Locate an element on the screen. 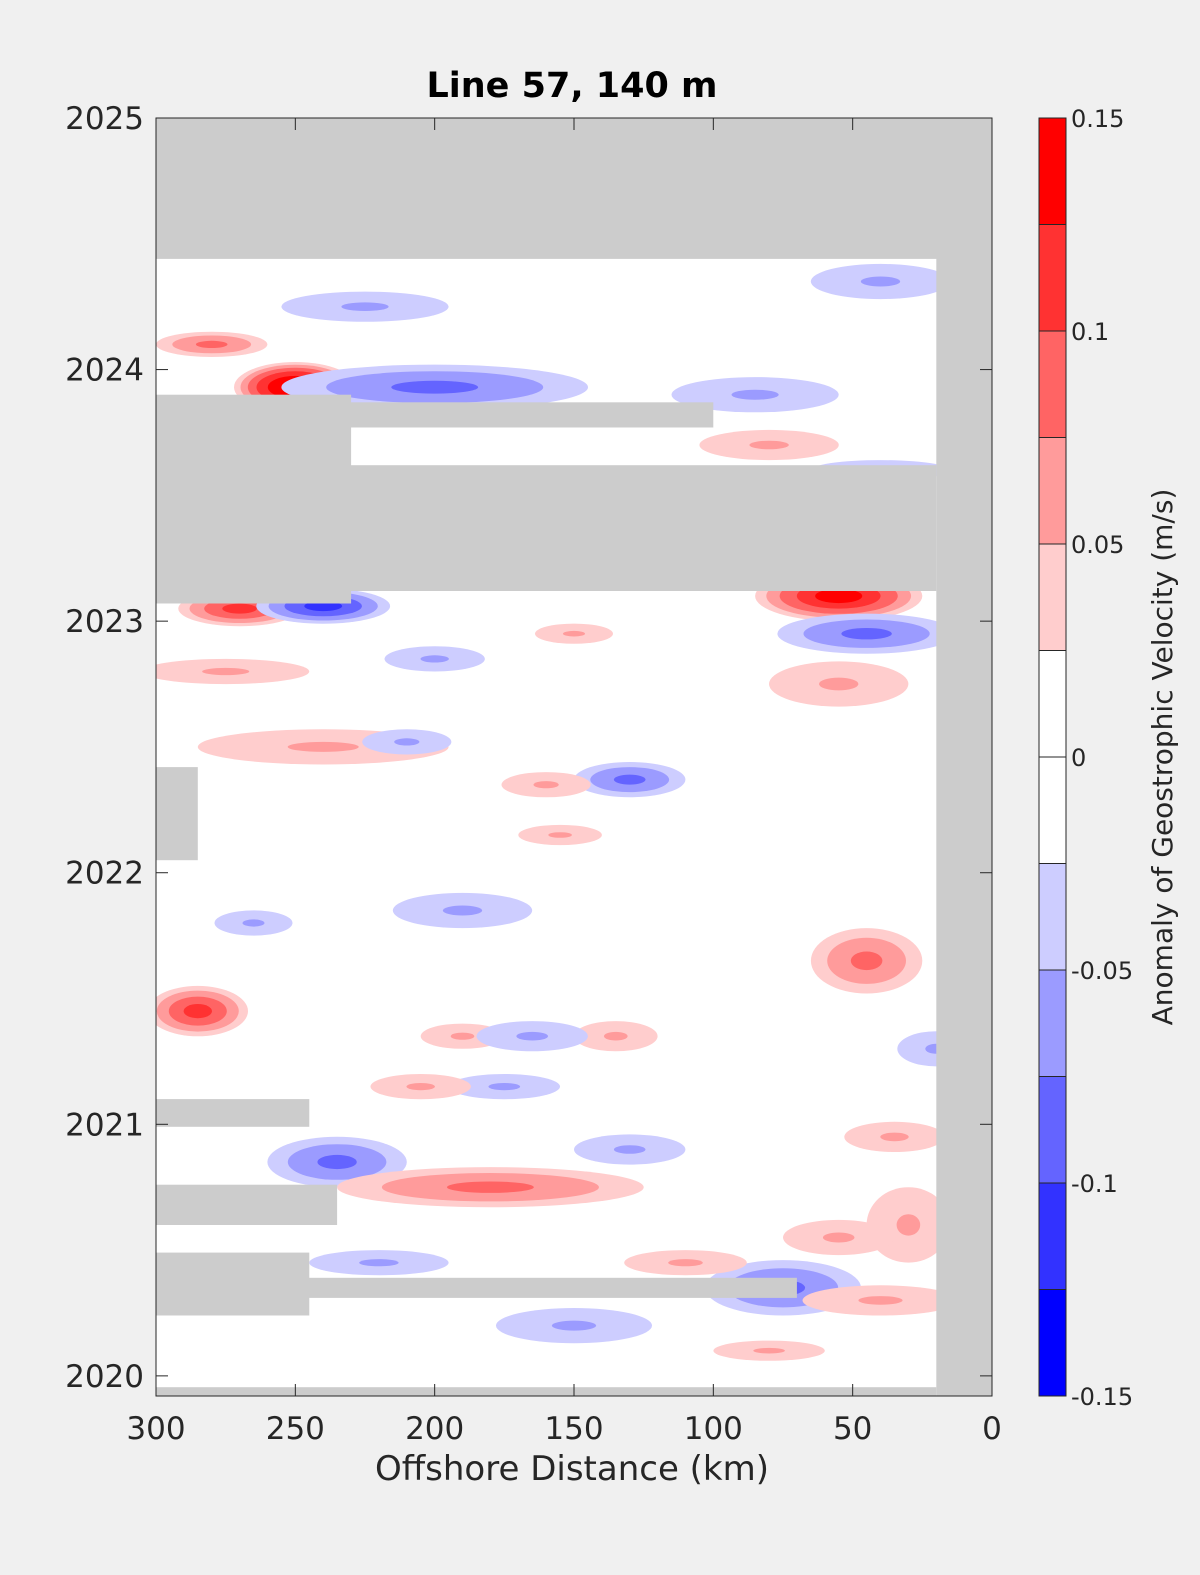 Image resolution: width=1200 pixels, height=1575 pixels. x-tick-label: 250 is located at coordinates (295, 1429).